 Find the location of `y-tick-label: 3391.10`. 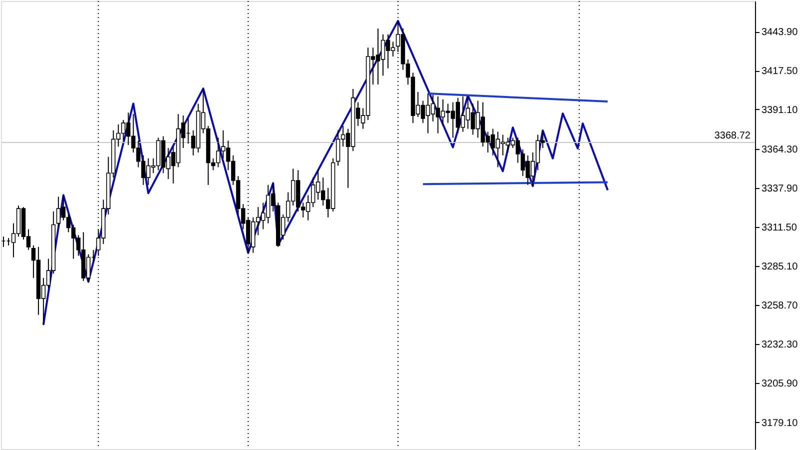

y-tick-label: 3391.10 is located at coordinates (780, 110).